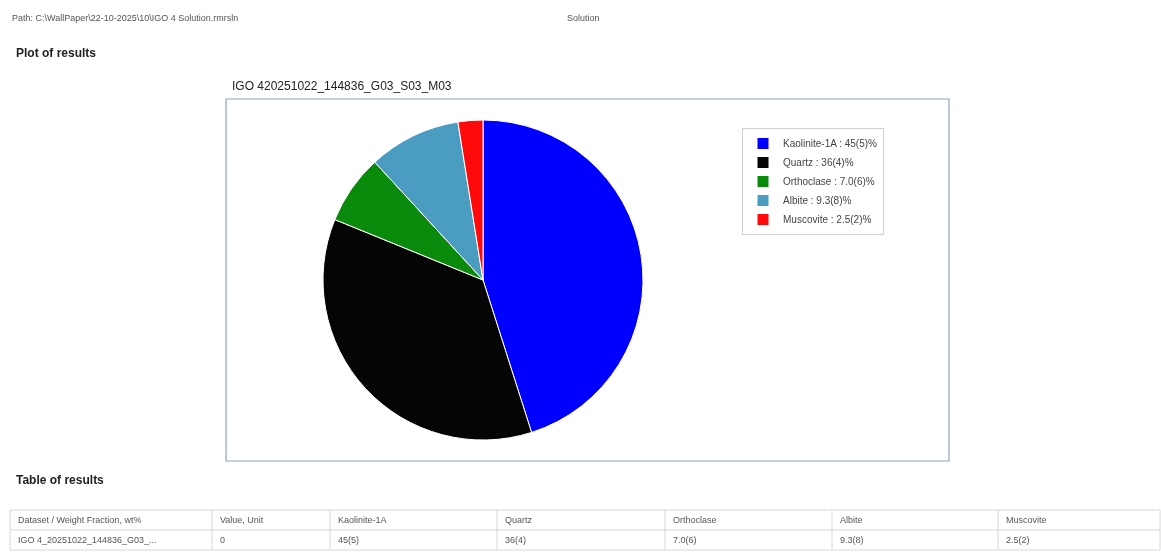 Image resolution: width=1161 pixels, height=555 pixels. I want to click on text: Value, Unit, so click(242, 520).